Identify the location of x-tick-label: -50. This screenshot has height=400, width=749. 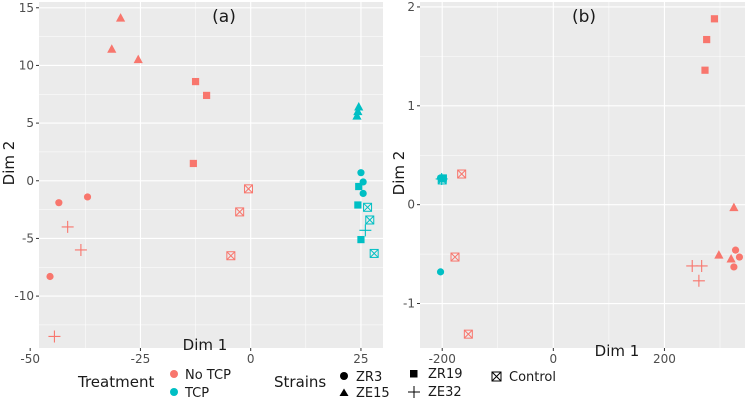
(30, 359).